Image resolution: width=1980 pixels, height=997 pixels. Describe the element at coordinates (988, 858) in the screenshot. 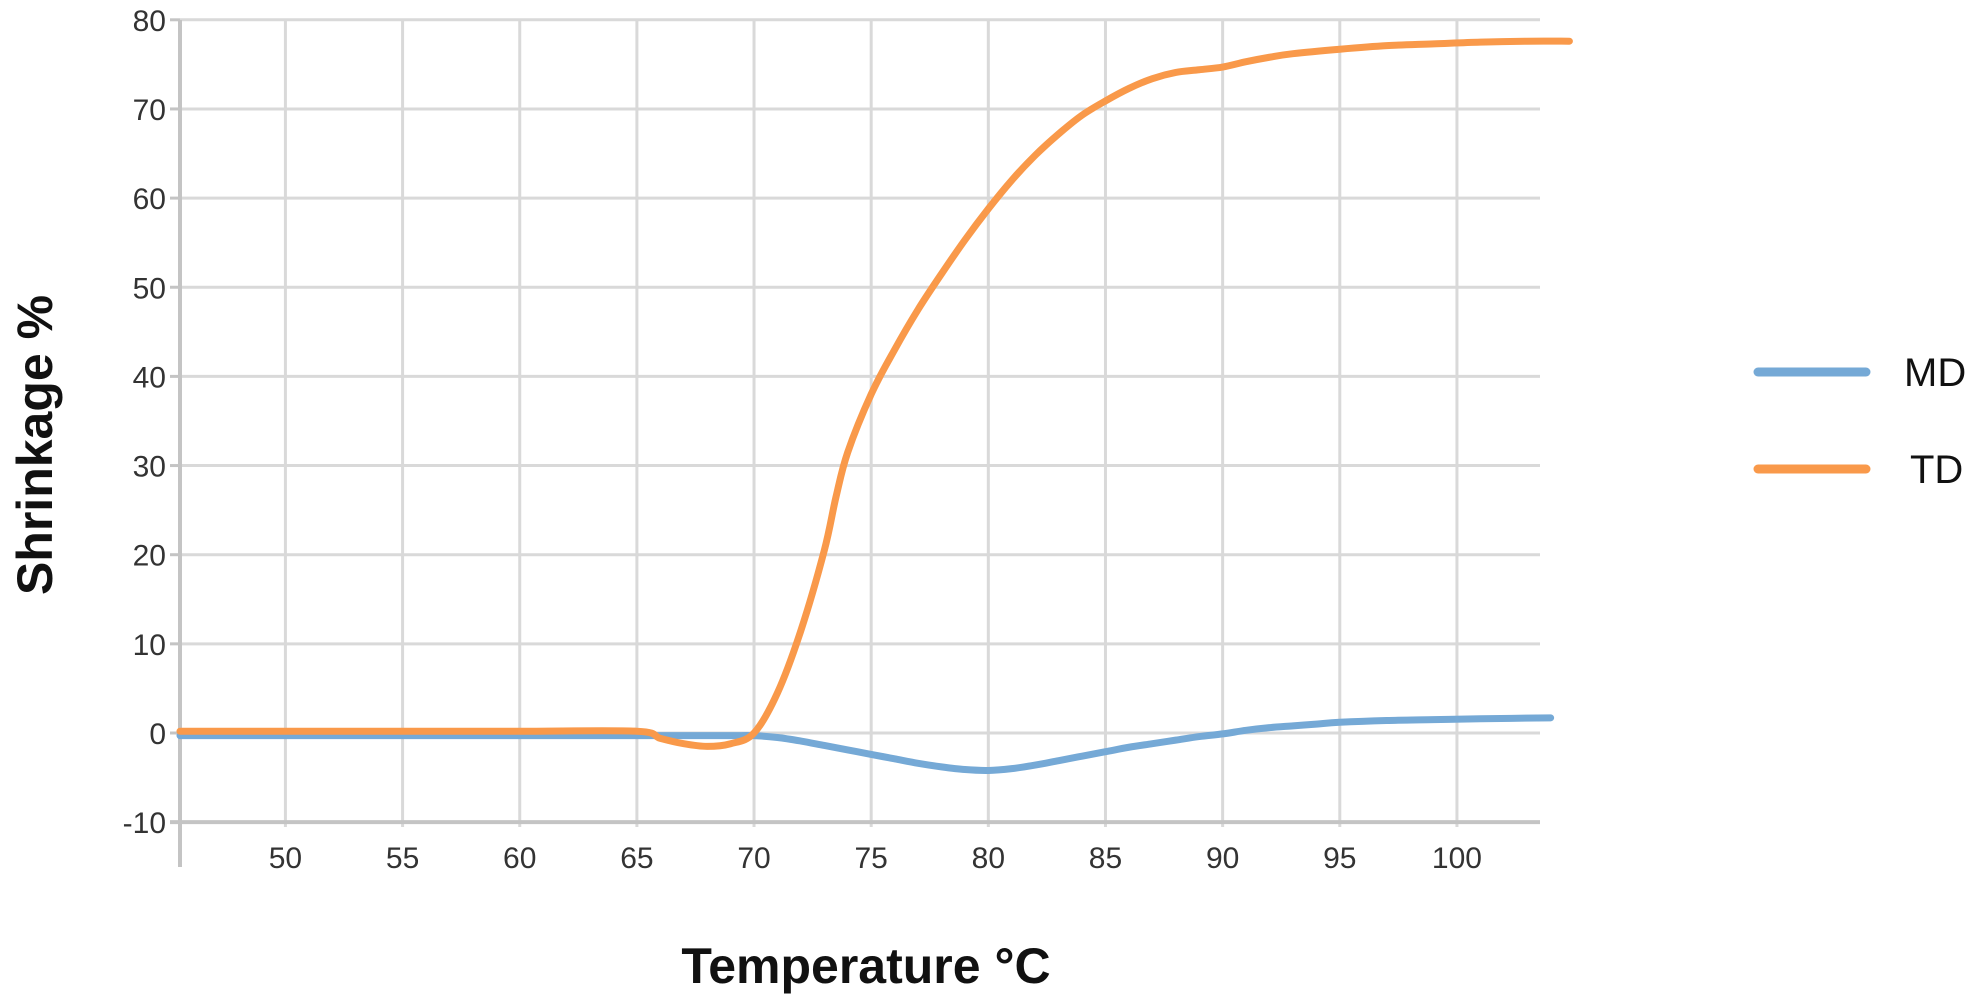

I see `x-tick-label: 80` at that location.